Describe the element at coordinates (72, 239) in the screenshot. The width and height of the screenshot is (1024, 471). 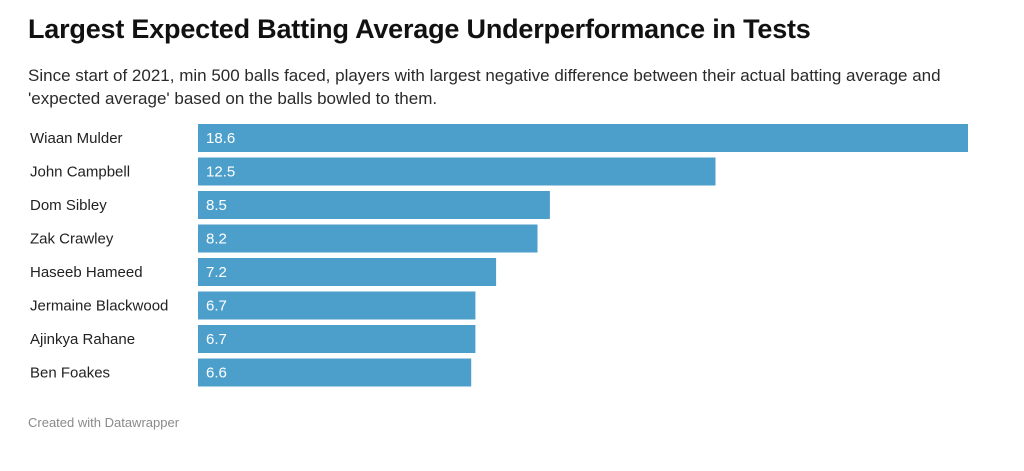
I see `category-label: Zak Crawley` at that location.